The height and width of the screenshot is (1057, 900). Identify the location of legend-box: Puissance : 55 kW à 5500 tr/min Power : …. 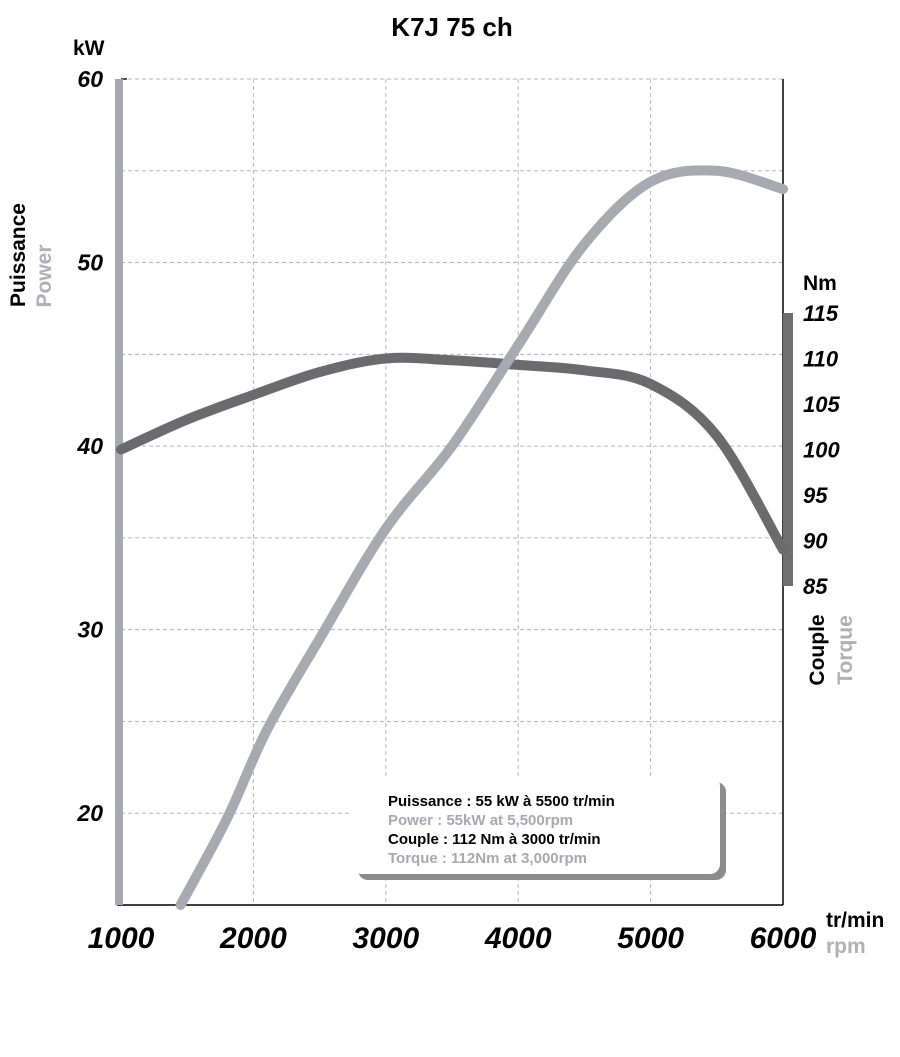
(539, 828).